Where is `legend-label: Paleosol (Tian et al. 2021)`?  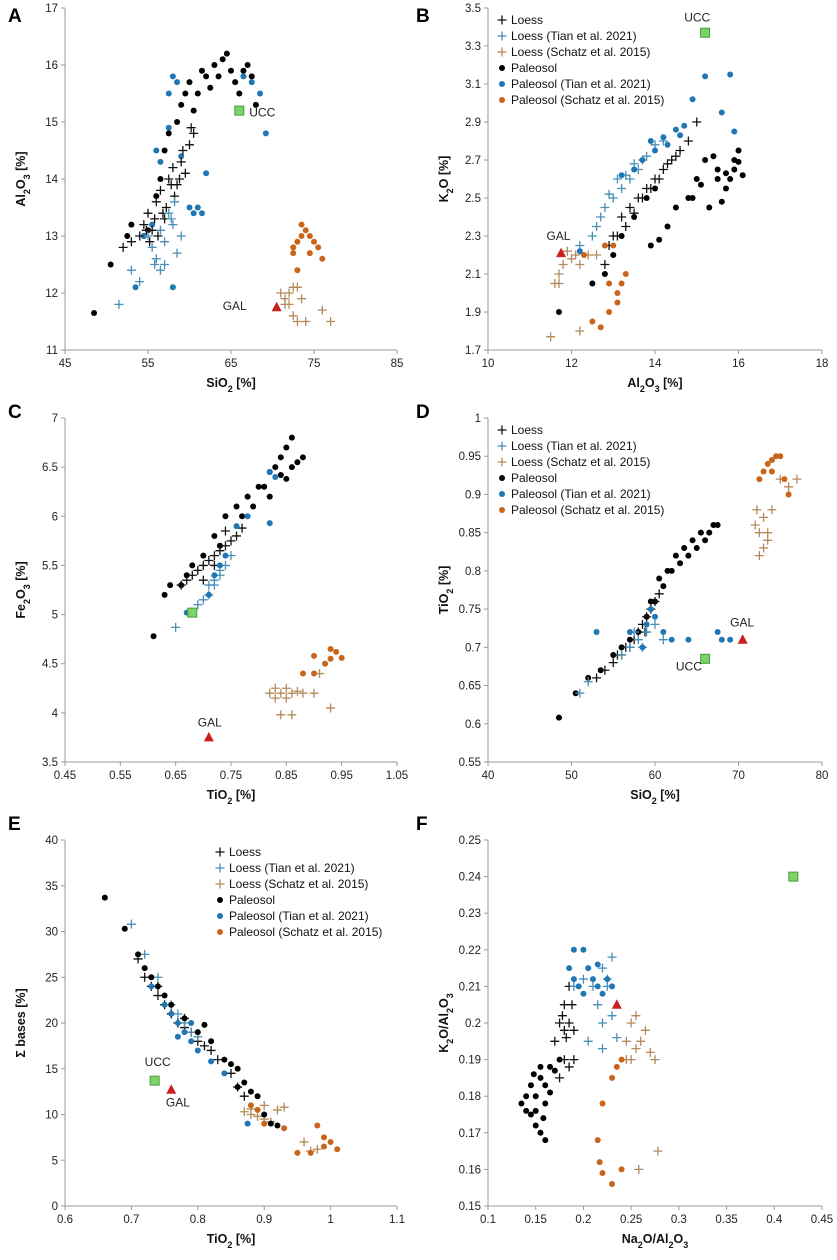 legend-label: Paleosol (Tian et al. 2021) is located at coordinates (299, 916).